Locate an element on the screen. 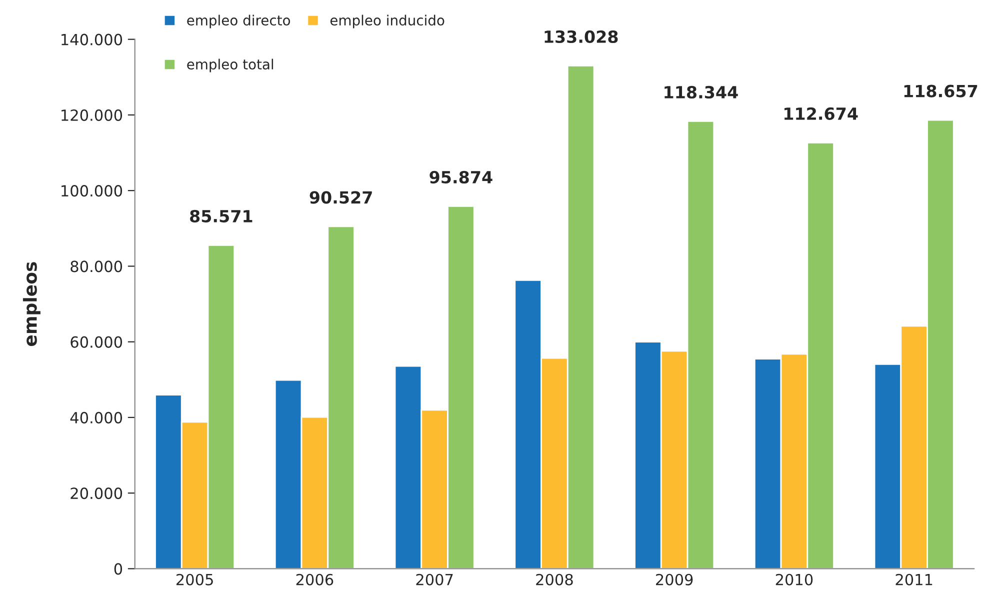 This screenshot has height=605, width=999. y-tick-label: 120.000 is located at coordinates (92, 115).